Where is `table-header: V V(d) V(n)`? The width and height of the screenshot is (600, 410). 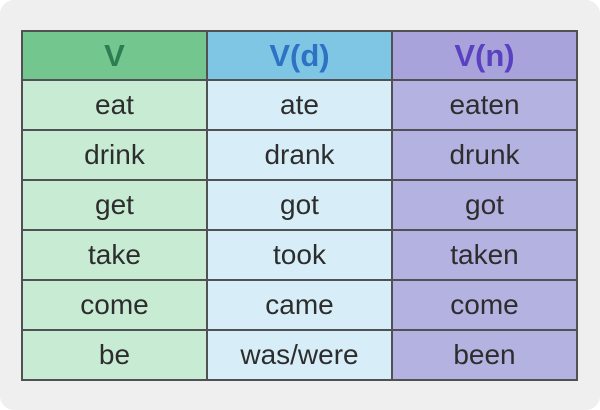
table-header: V V(d) V(n) is located at coordinates (299, 55).